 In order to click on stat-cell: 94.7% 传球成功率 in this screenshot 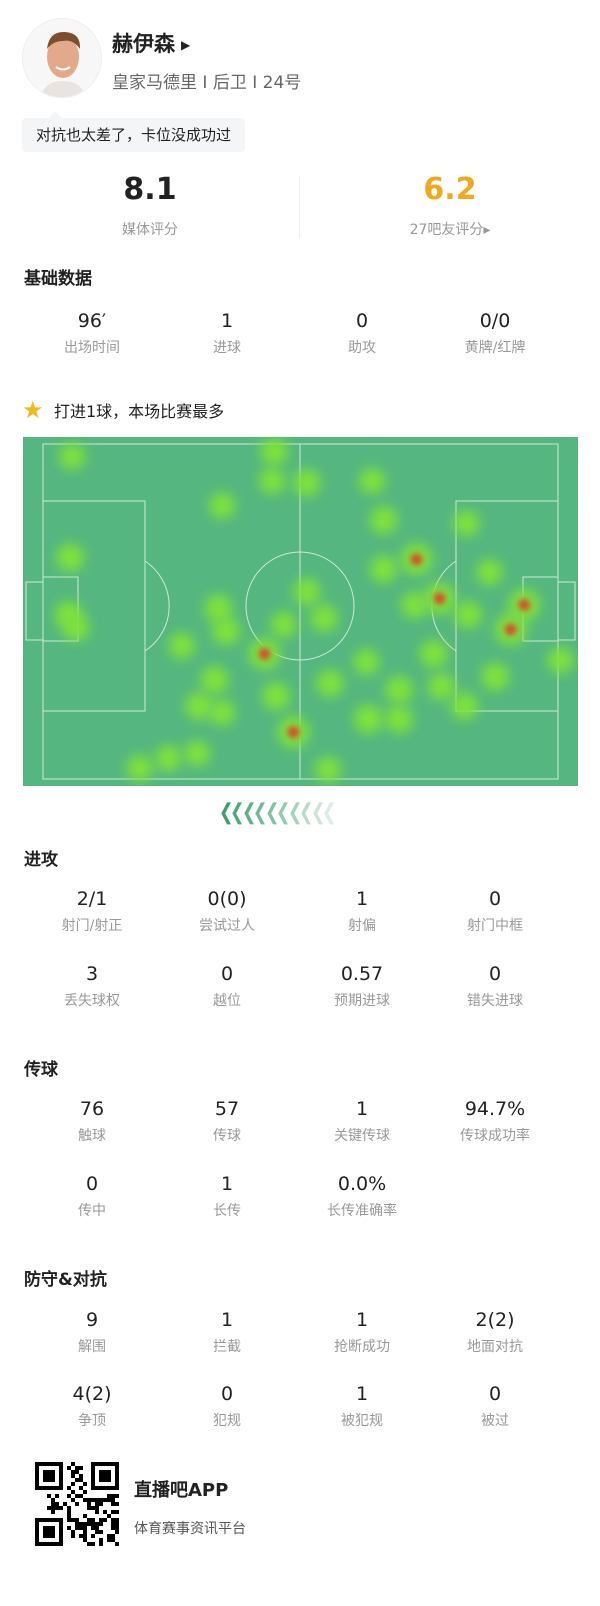, I will do `click(495, 1121)`.